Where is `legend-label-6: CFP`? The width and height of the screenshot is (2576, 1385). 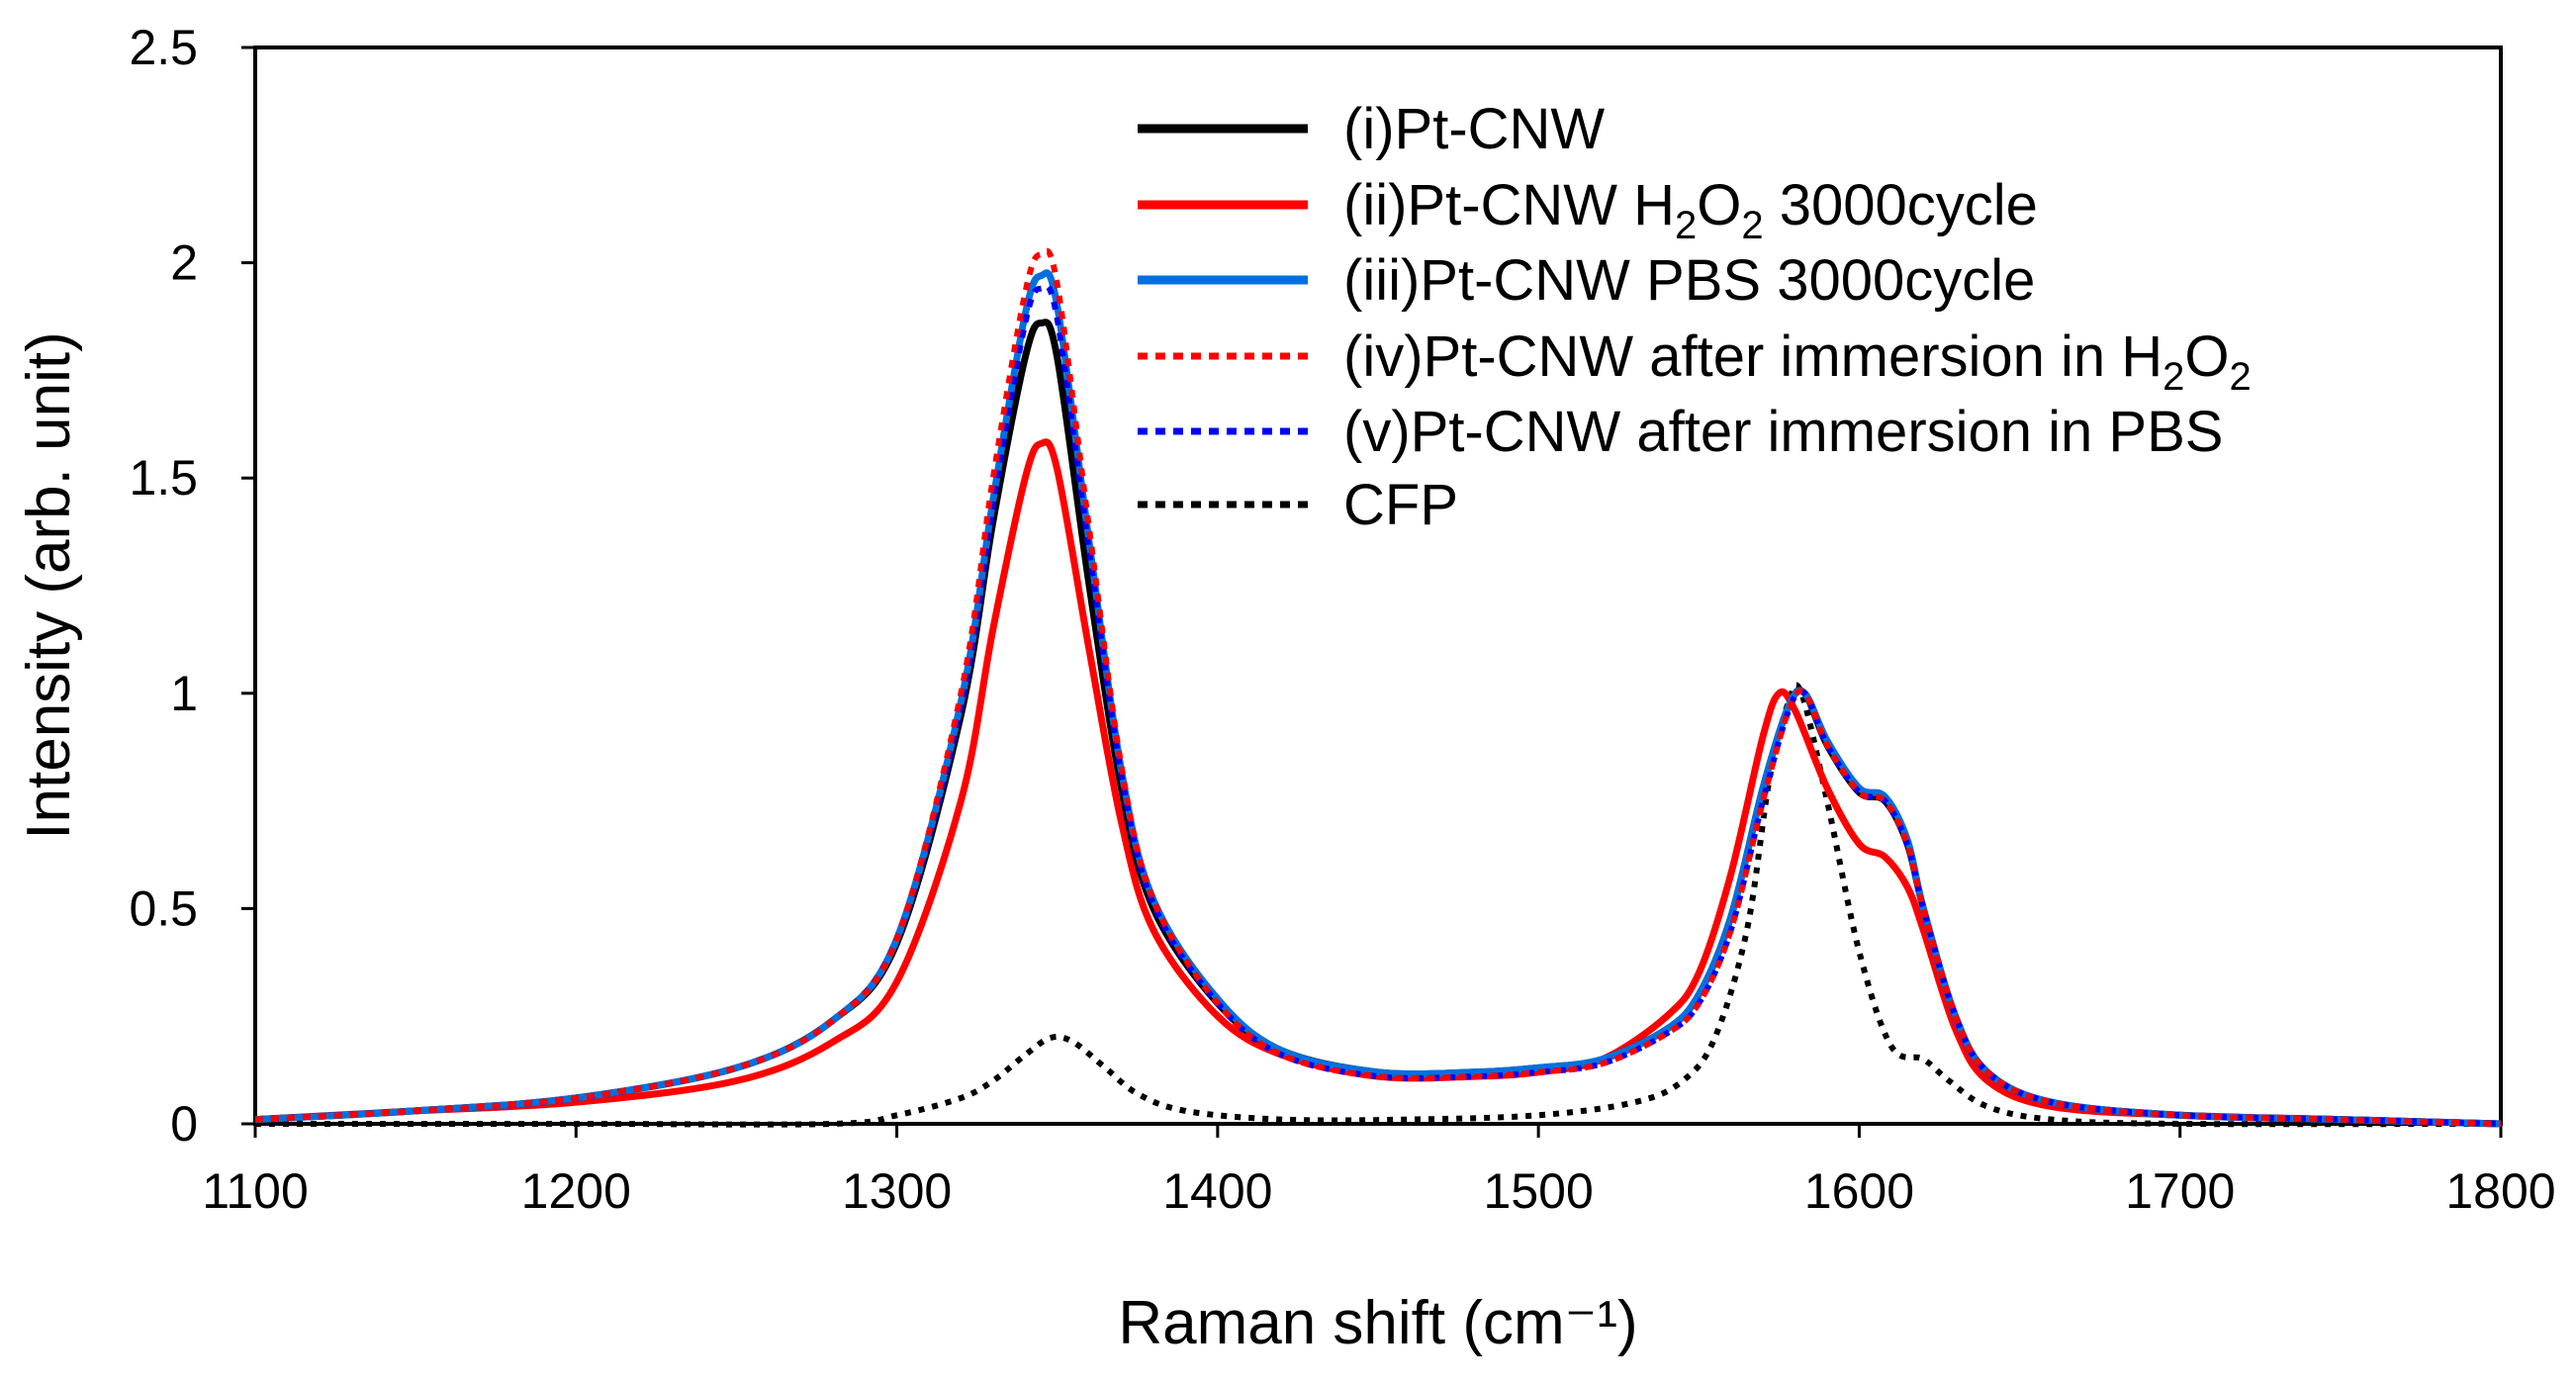 legend-label-6: CFP is located at coordinates (1400, 505).